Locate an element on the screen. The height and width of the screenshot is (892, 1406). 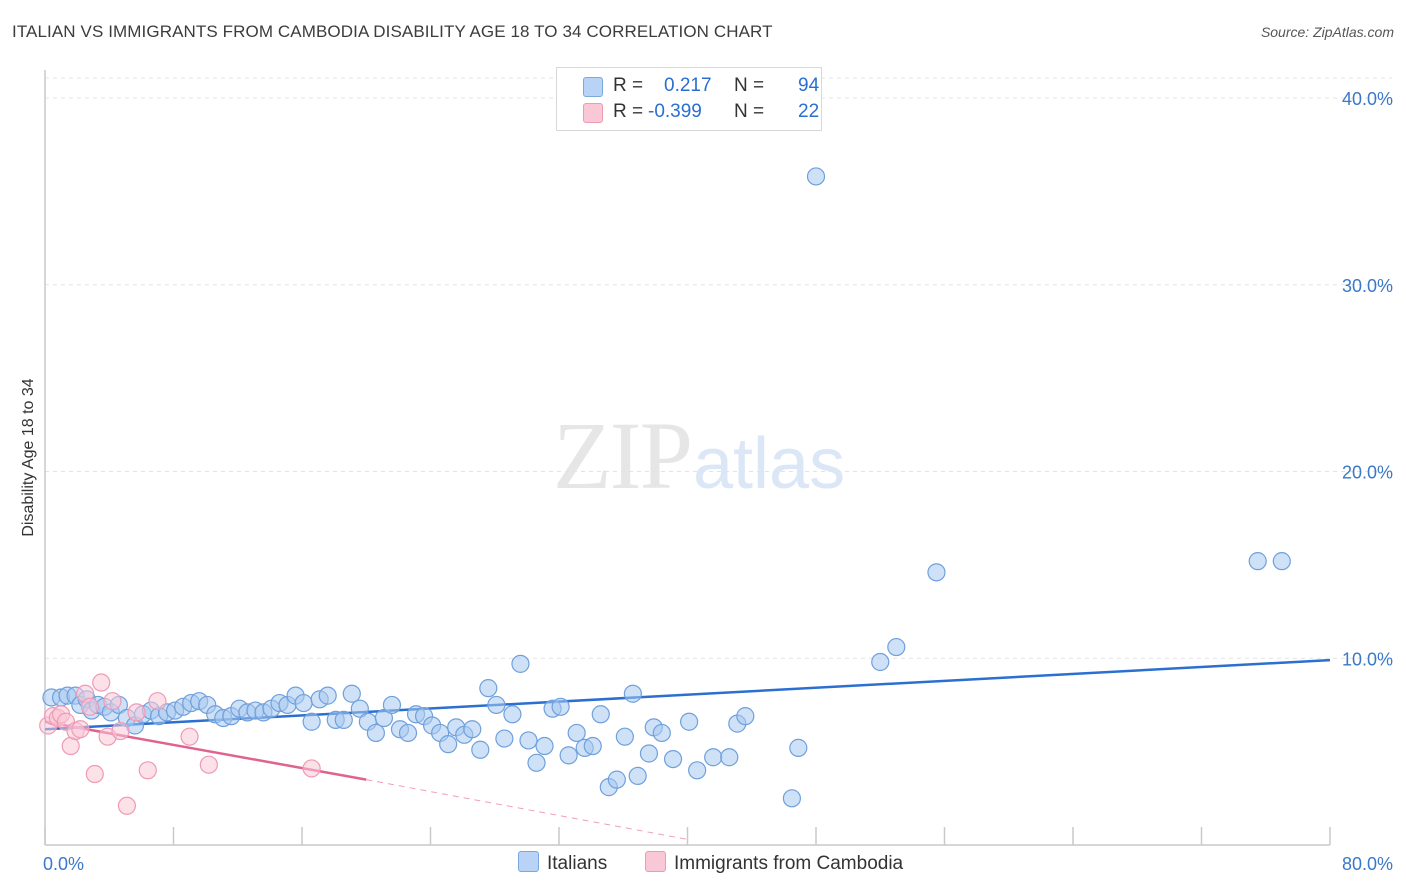
bottom-legend-cambodia: Immigrants from Cambodia is located at coordinates (774, 863).